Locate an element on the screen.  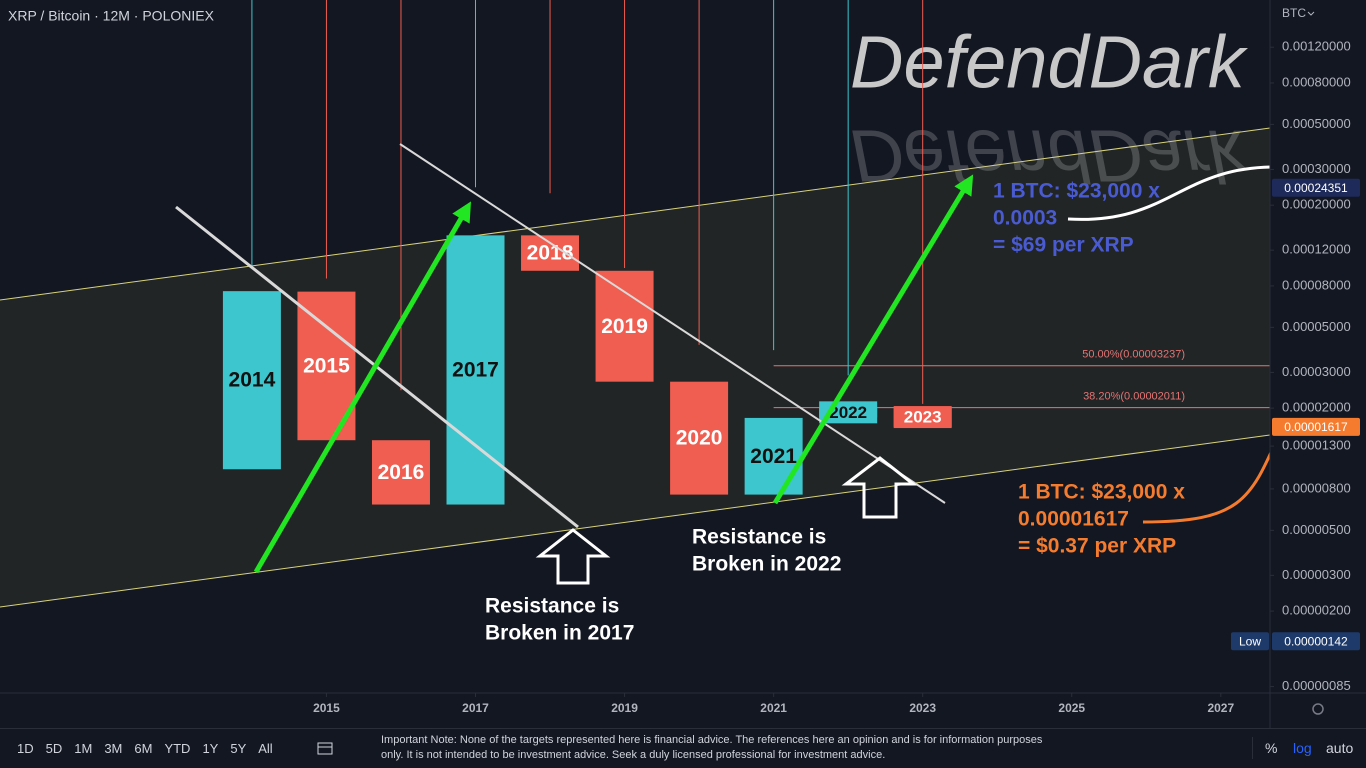
y-tick-label: 0.00050000 is located at coordinates (1316, 123).